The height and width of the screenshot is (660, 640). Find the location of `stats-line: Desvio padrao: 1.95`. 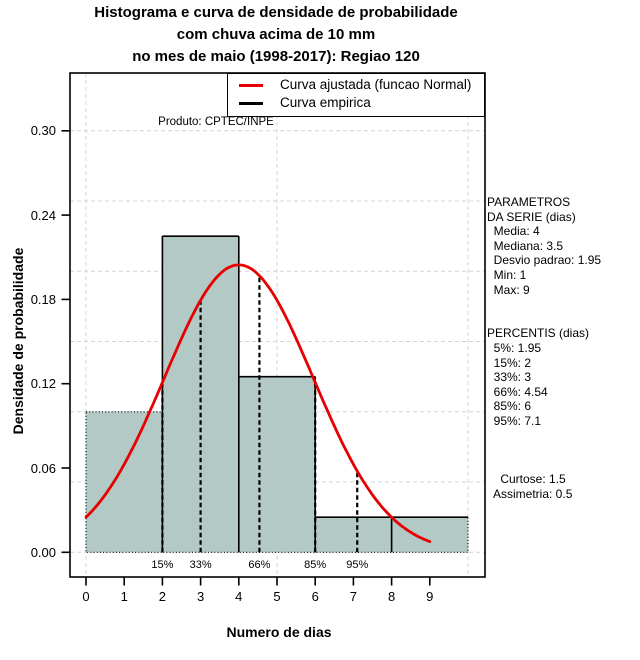

stats-line: Desvio padrao: 1.95 is located at coordinates (544, 260).